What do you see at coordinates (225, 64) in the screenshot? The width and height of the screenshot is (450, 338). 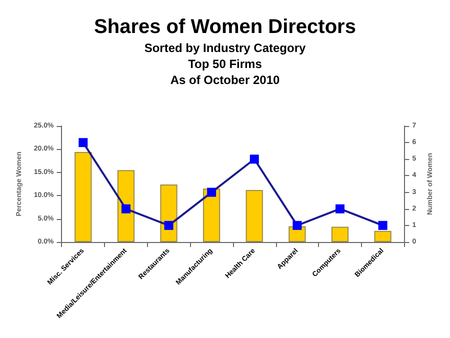 I see `chart-subtitle: Sorted by Industry Category Top 50 Firms As of October 2010` at bounding box center [225, 64].